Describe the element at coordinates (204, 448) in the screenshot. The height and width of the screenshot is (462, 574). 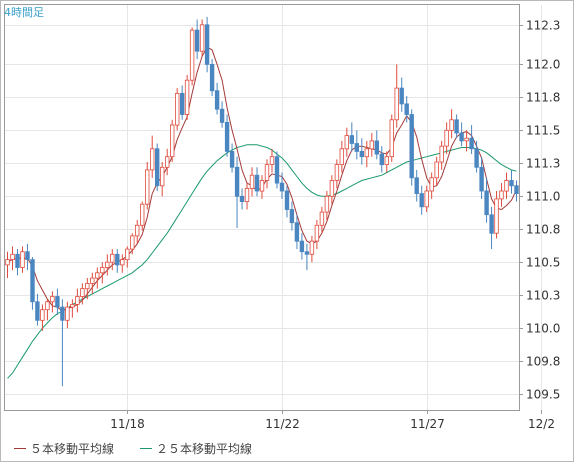
I see `legend-label-ma25: ２５本移動平均線` at that location.